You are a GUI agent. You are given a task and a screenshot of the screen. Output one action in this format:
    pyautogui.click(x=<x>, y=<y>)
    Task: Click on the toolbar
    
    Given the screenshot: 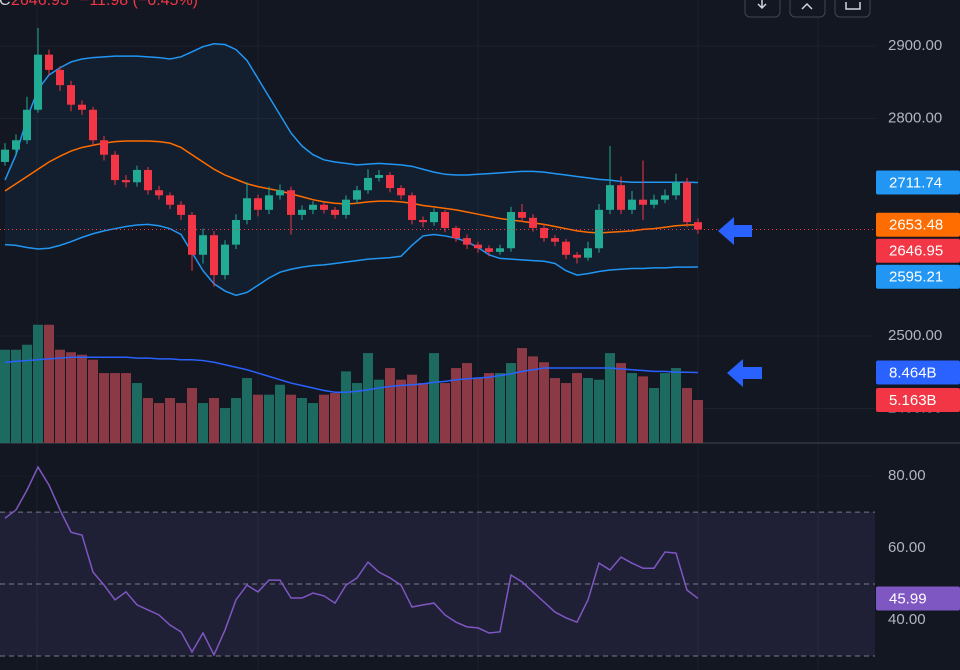 What is the action you would take?
    pyautogui.click(x=807, y=9)
    